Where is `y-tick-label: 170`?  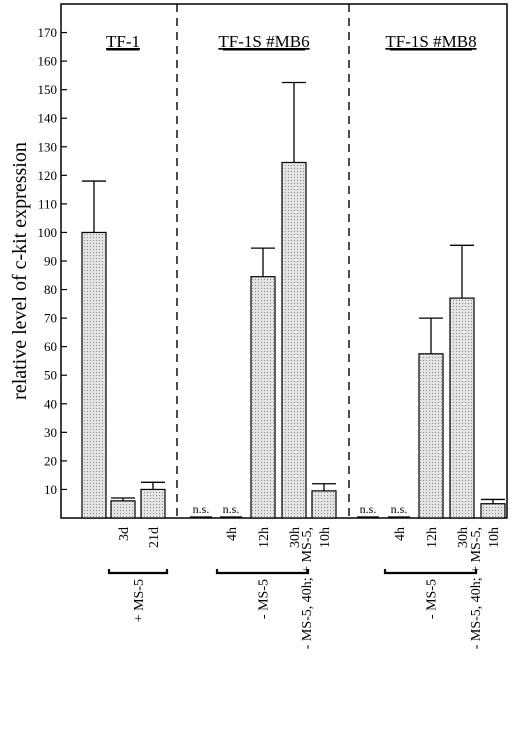 y-tick-label: 170 is located at coordinates (48, 32).